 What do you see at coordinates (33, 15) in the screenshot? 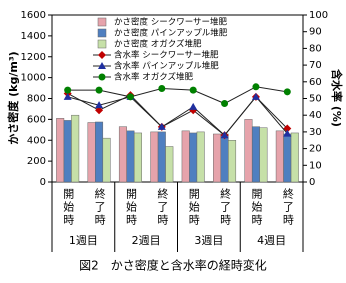
I see `y-tick-label: 1600` at bounding box center [33, 15].